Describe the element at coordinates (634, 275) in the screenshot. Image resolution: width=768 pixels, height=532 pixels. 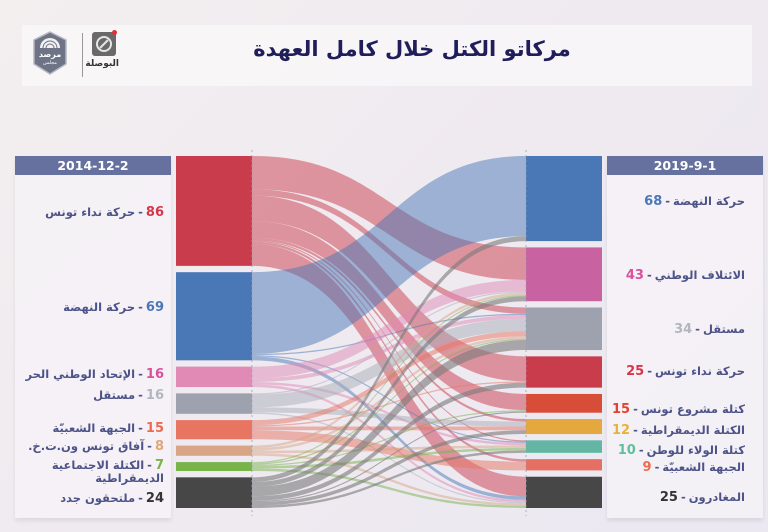
I see `node-value: 43` at that location.